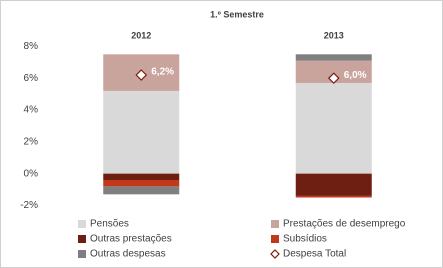 The image size is (443, 268). What do you see at coordinates (141, 35) in the screenshot?
I see `category-label: 2012` at bounding box center [141, 35].